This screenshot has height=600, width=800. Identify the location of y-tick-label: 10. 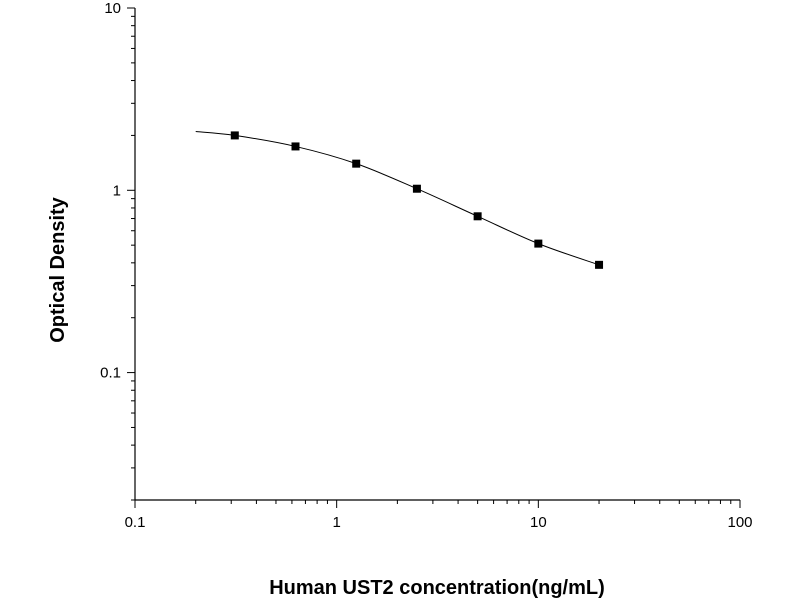
(112, 8).